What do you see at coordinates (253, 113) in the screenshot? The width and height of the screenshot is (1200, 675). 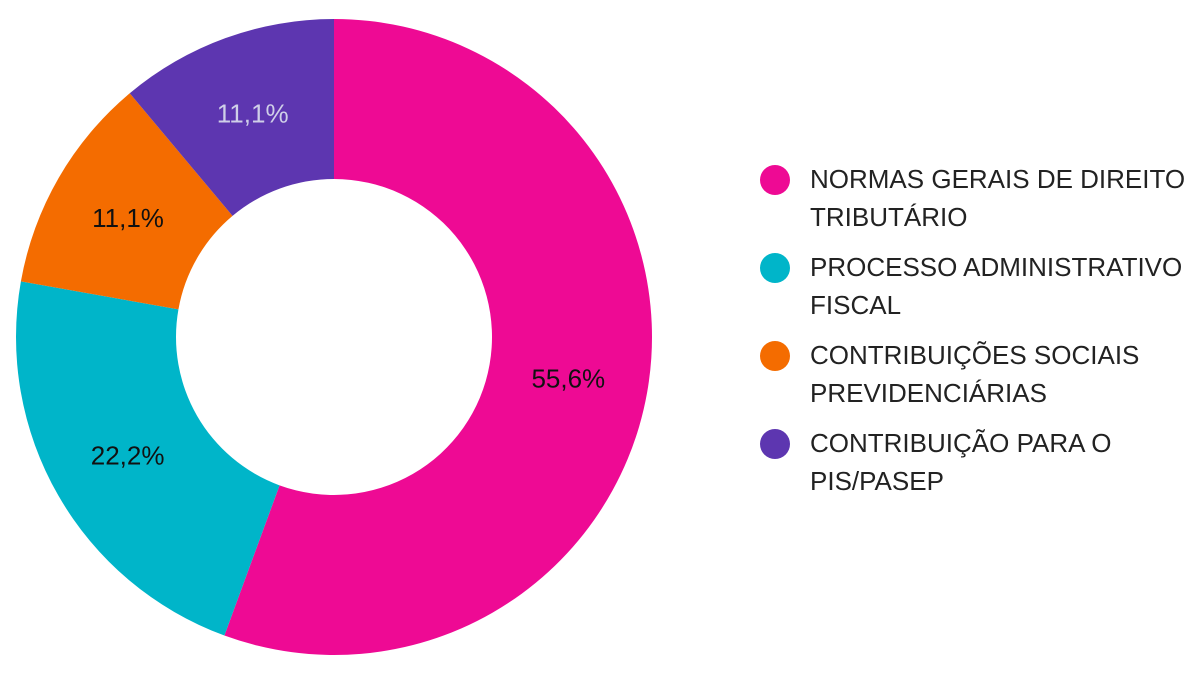 I see `slice-label-4: 11,1%` at bounding box center [253, 113].